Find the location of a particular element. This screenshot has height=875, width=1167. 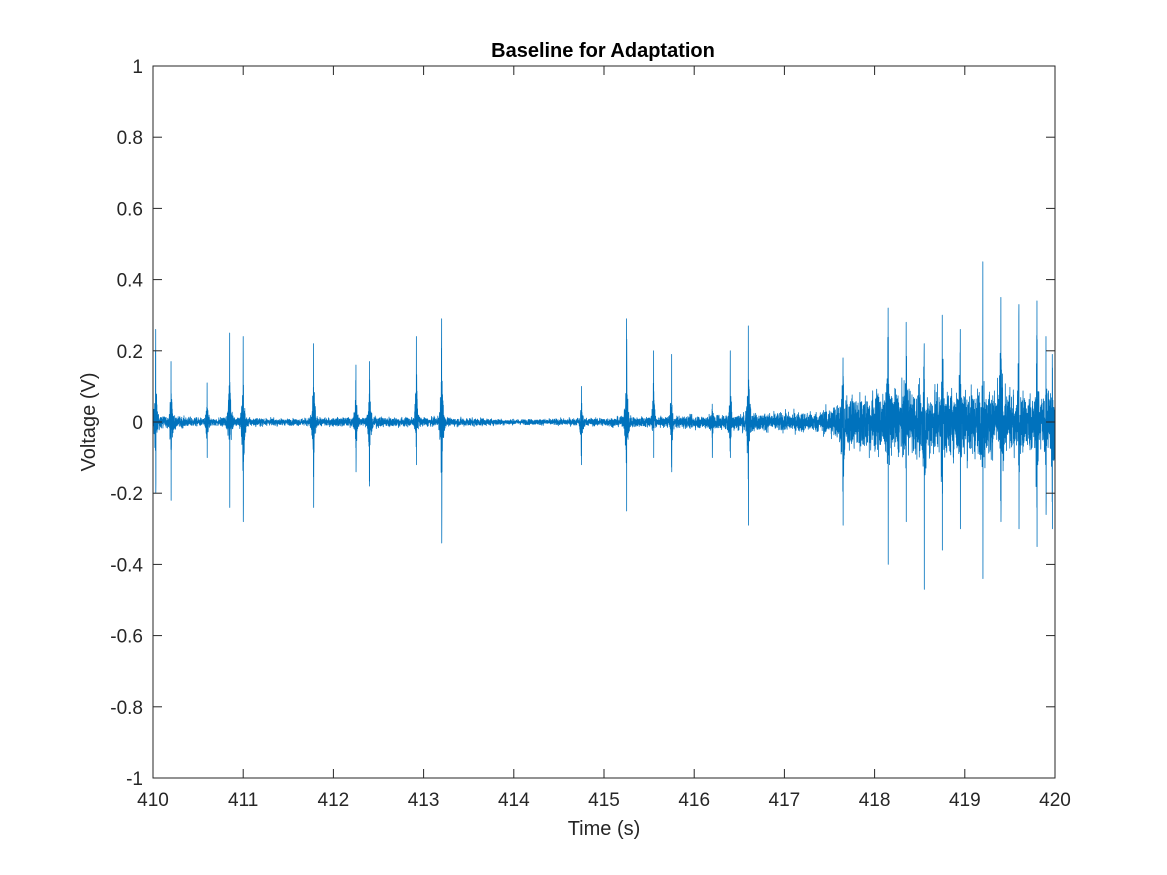

x-tick-label: 416 is located at coordinates (694, 800).